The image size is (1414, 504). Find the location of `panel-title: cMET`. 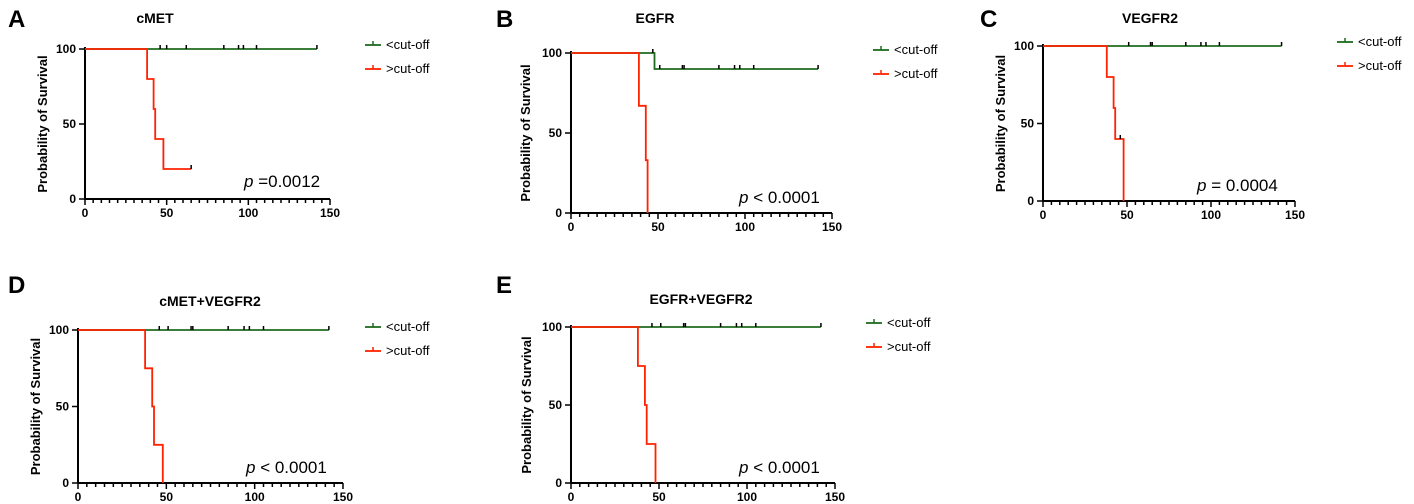

panel-title: cMET is located at coordinates (155, 18).